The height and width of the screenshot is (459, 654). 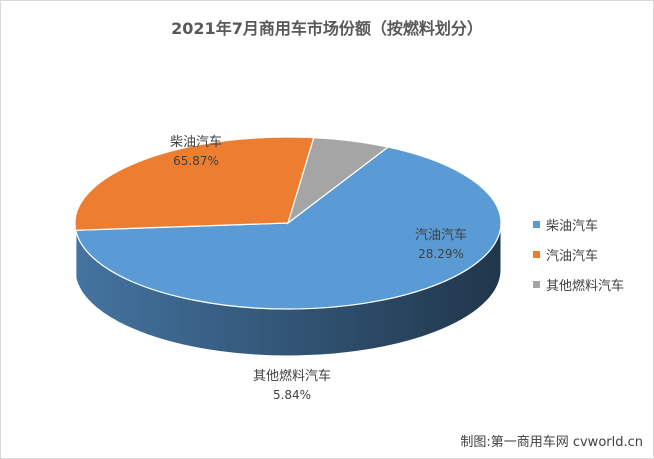 What do you see at coordinates (572, 256) in the screenshot?
I see `legend-label-1: 汽油汽车` at bounding box center [572, 256].